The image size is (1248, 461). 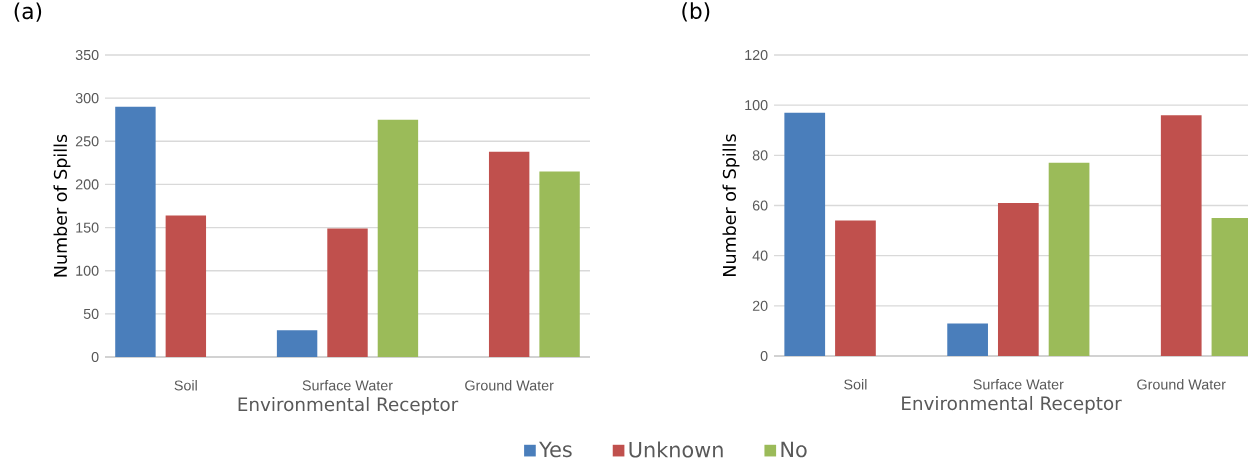 I want to click on y-tick-label: 150, so click(x=87, y=227).